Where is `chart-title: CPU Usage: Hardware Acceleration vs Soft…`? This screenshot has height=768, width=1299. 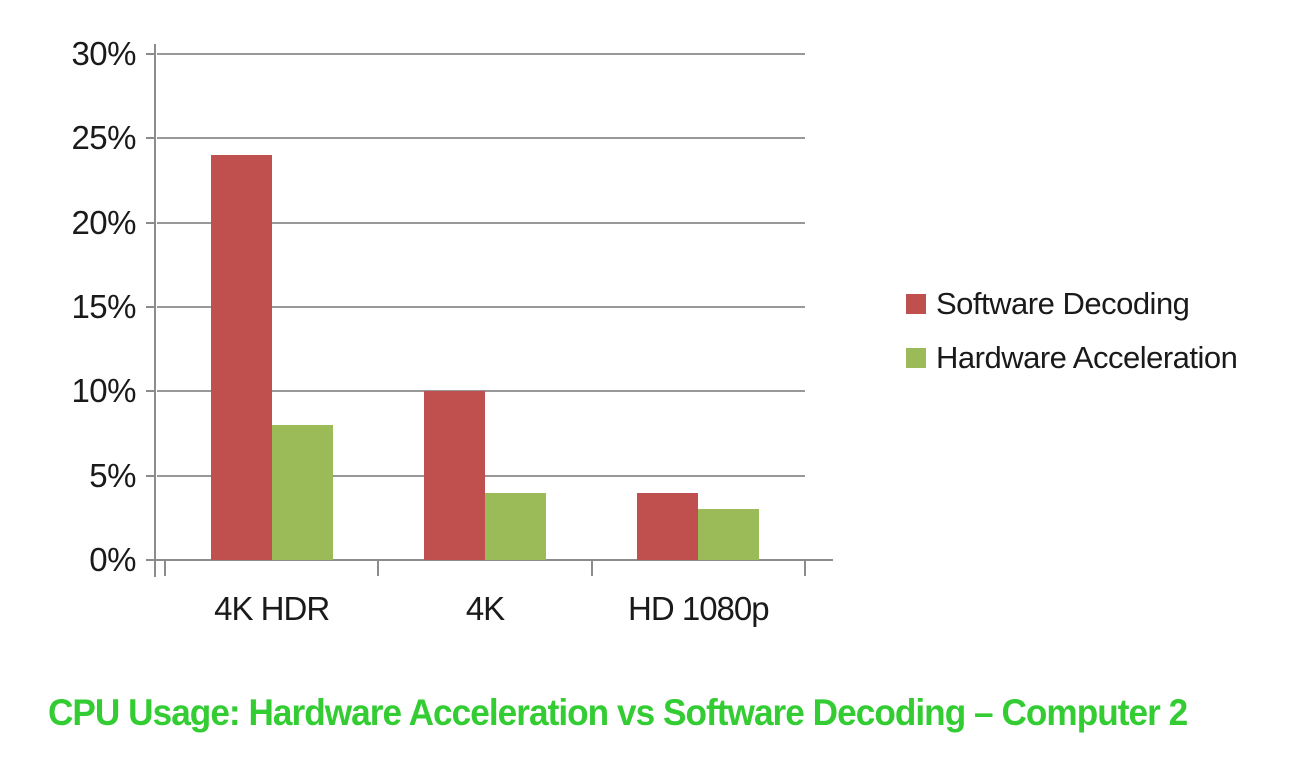 chart-title: CPU Usage: Hardware Acceleration vs Soft… is located at coordinates (618, 712).